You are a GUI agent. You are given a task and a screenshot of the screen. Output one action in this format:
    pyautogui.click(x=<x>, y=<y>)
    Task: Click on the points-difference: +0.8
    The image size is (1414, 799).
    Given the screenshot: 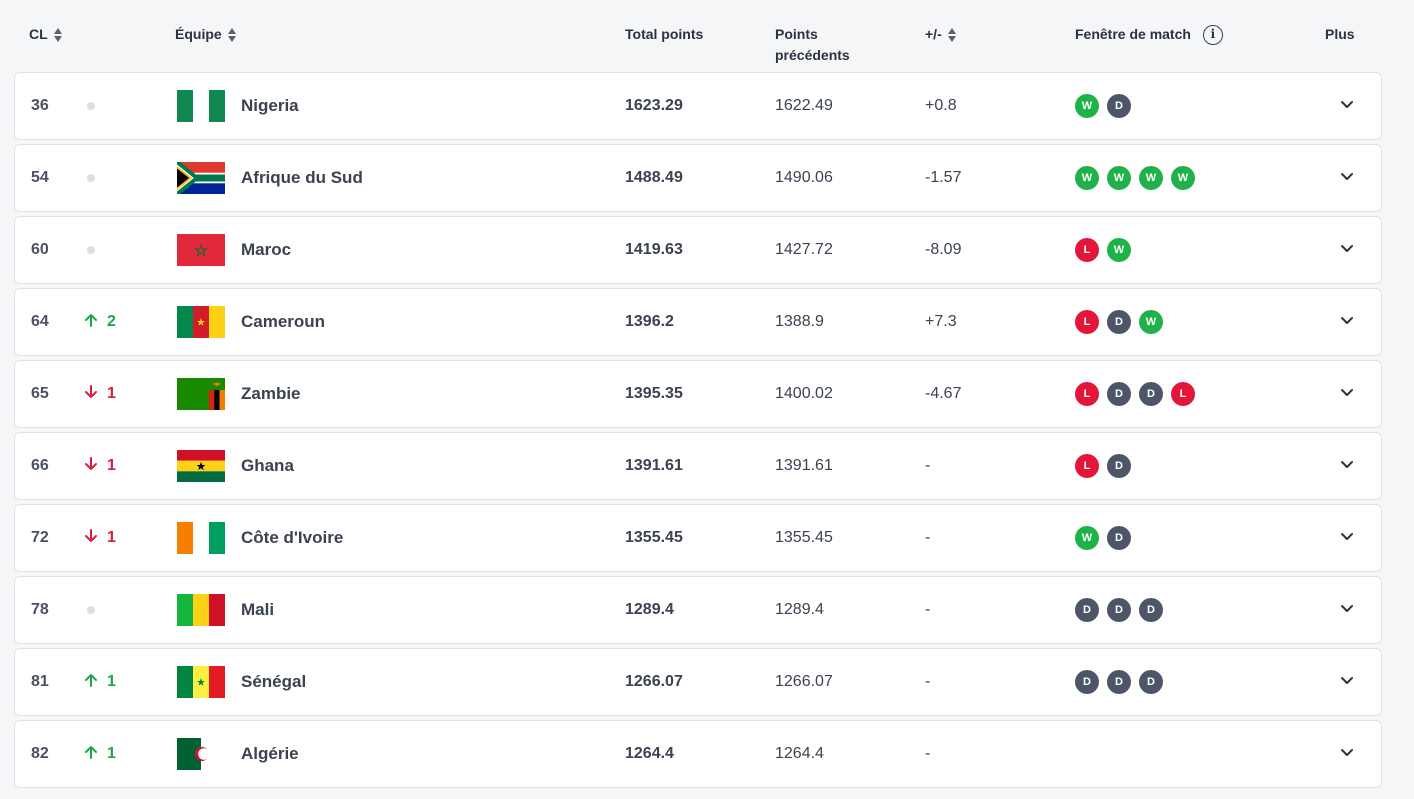 What is the action you would take?
    pyautogui.click(x=941, y=105)
    